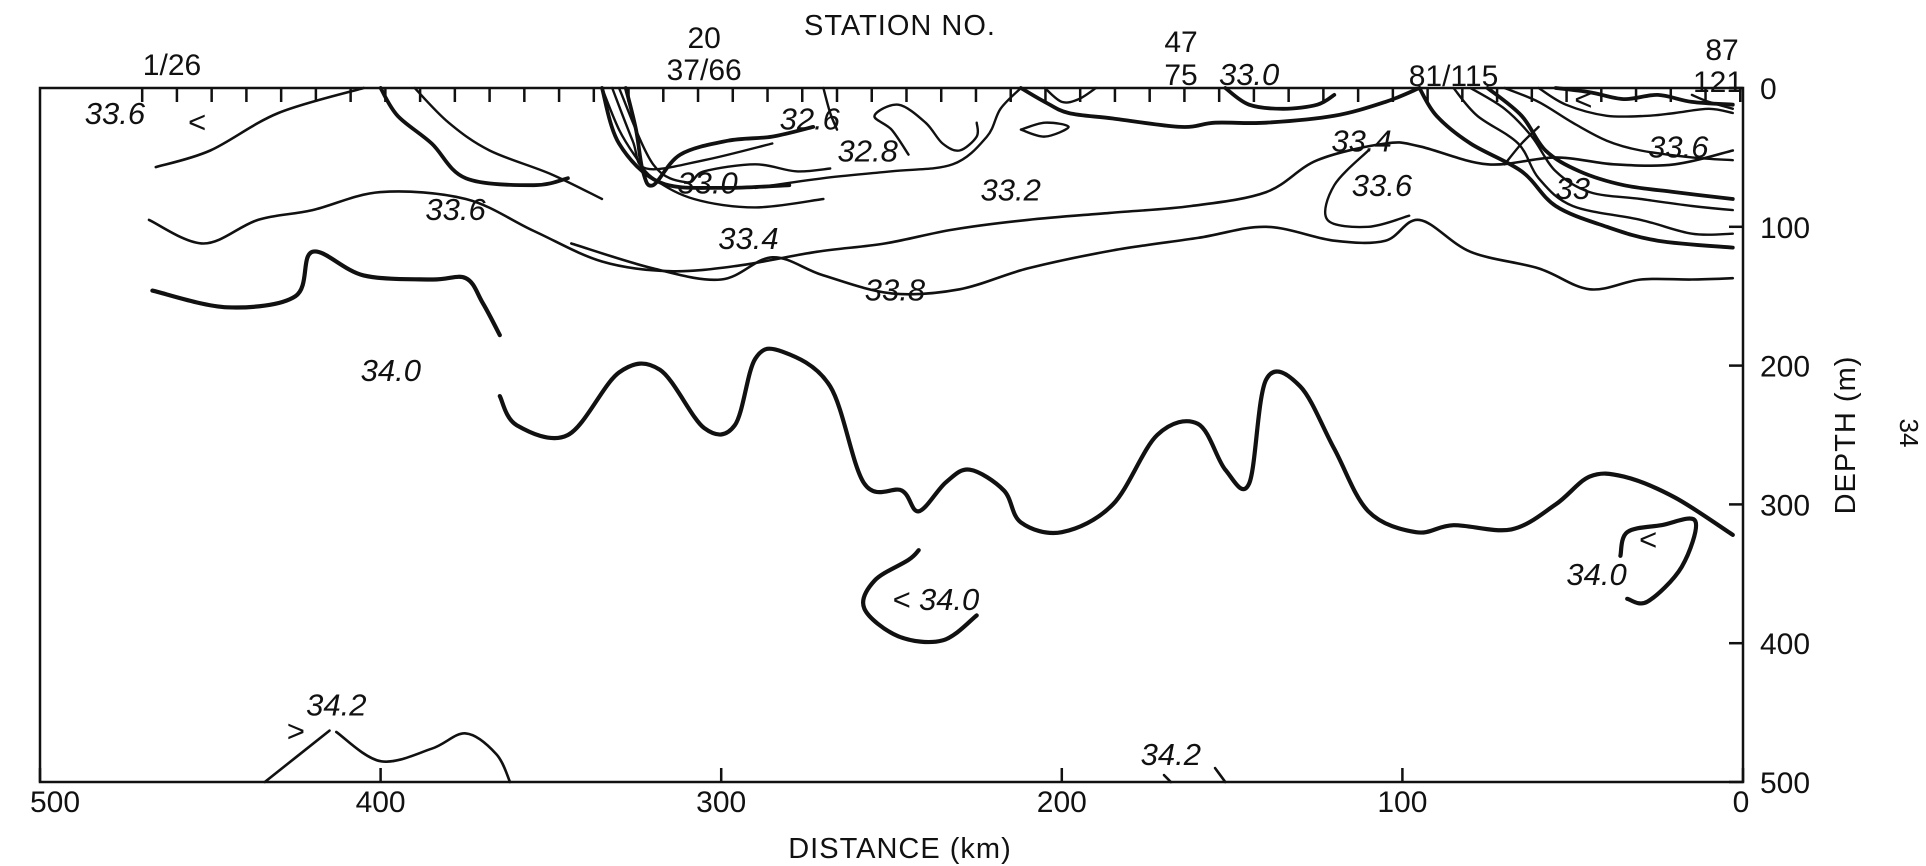 Image resolution: width=1926 pixels, height=866 pixels. What do you see at coordinates (1402, 802) in the screenshot?
I see `x-tick-label: 100` at bounding box center [1402, 802].